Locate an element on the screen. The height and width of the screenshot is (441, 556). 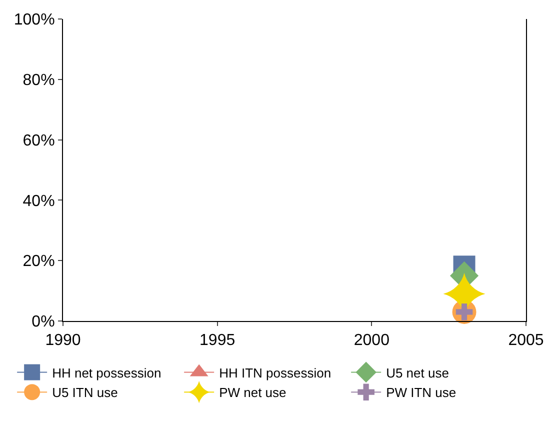
legend-label: U5 ITN use is located at coordinates (85, 392).